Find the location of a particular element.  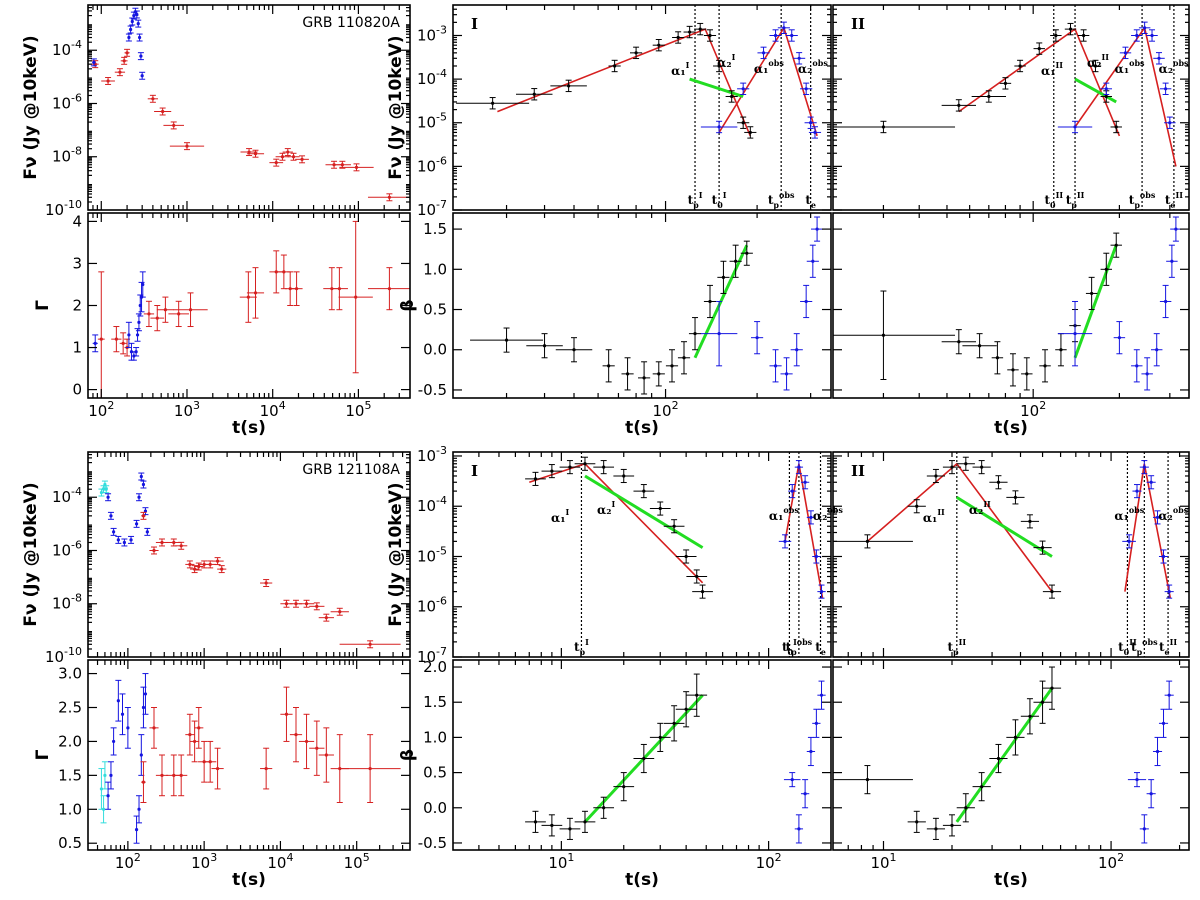

x-tick-label: 10⁵ is located at coordinates (357, 861).